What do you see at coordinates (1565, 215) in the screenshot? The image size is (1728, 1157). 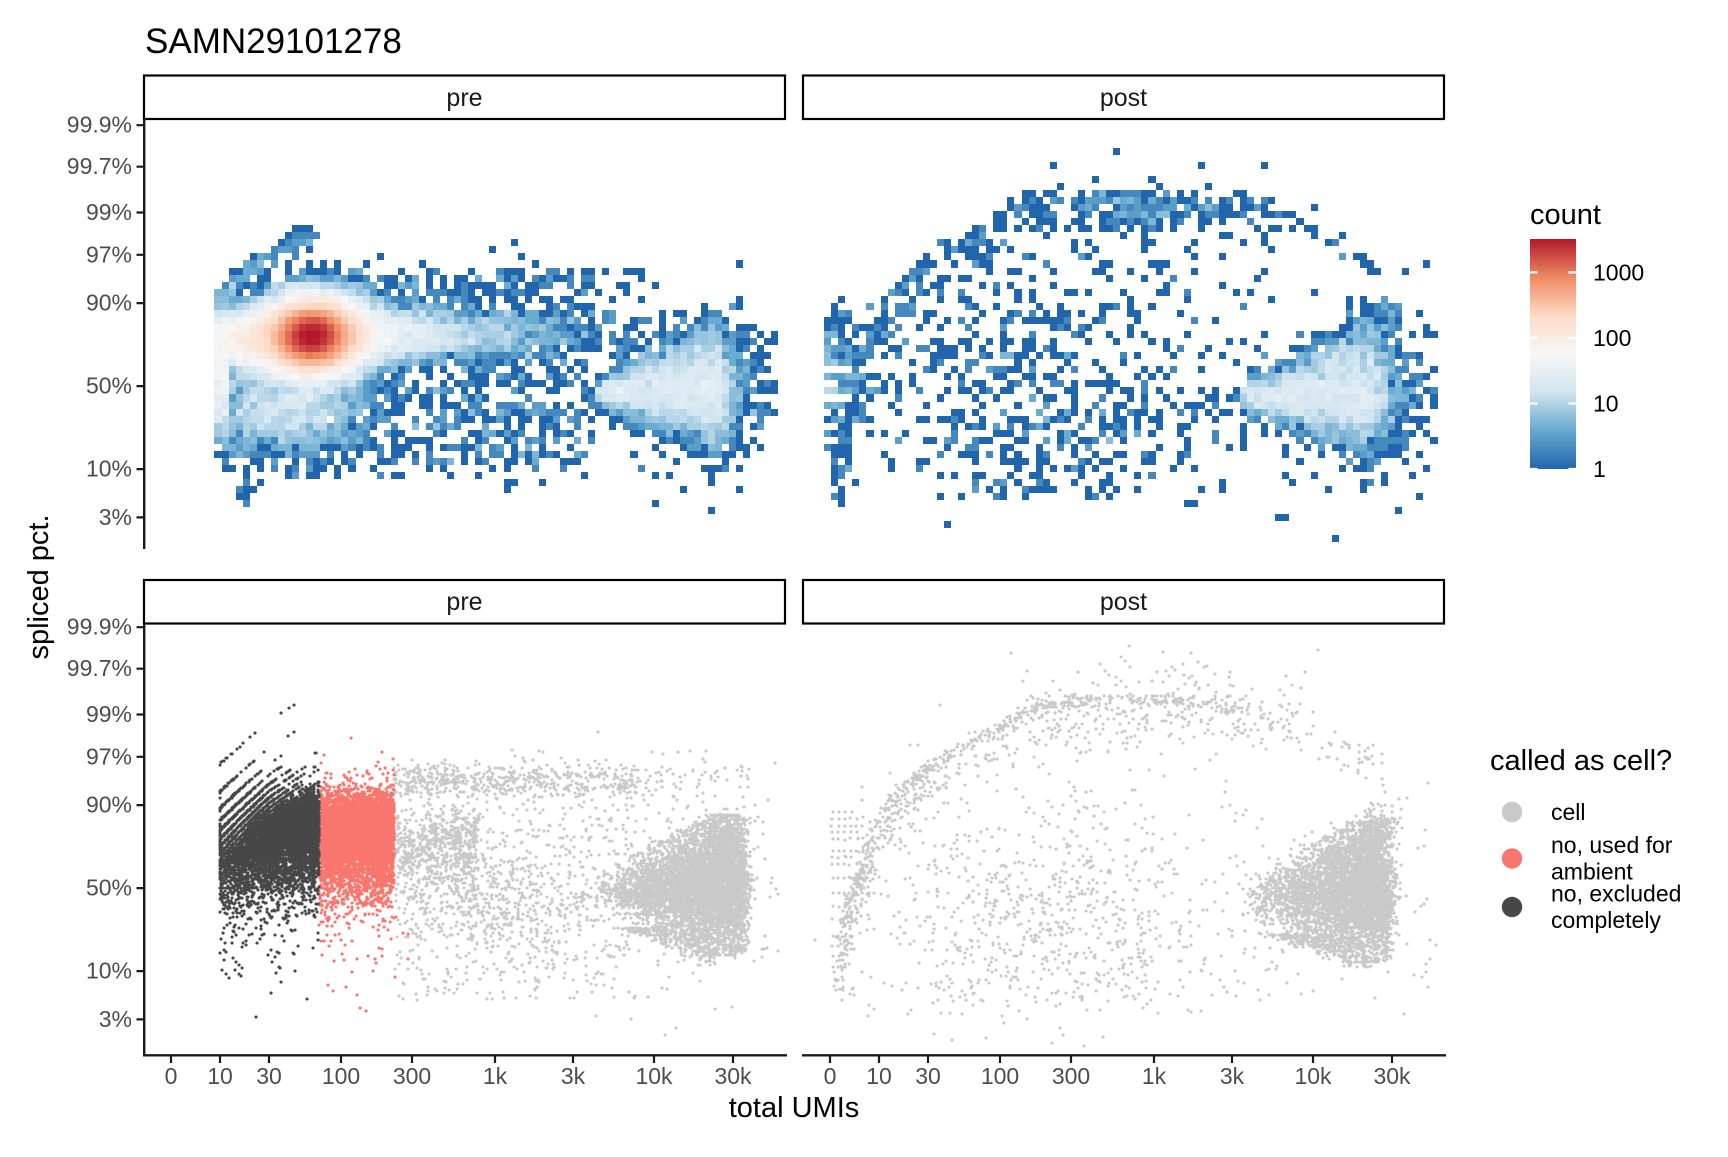 I see `svg-text: count` at bounding box center [1565, 215].